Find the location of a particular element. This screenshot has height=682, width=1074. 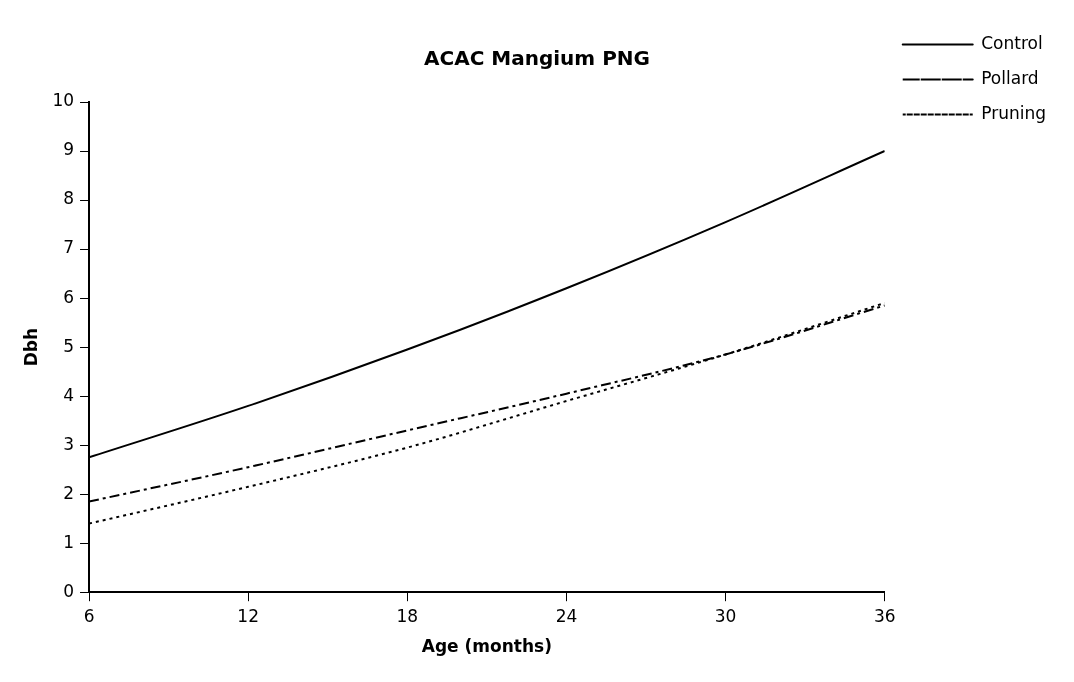

x-tick-label: 36 is located at coordinates (884, 615).